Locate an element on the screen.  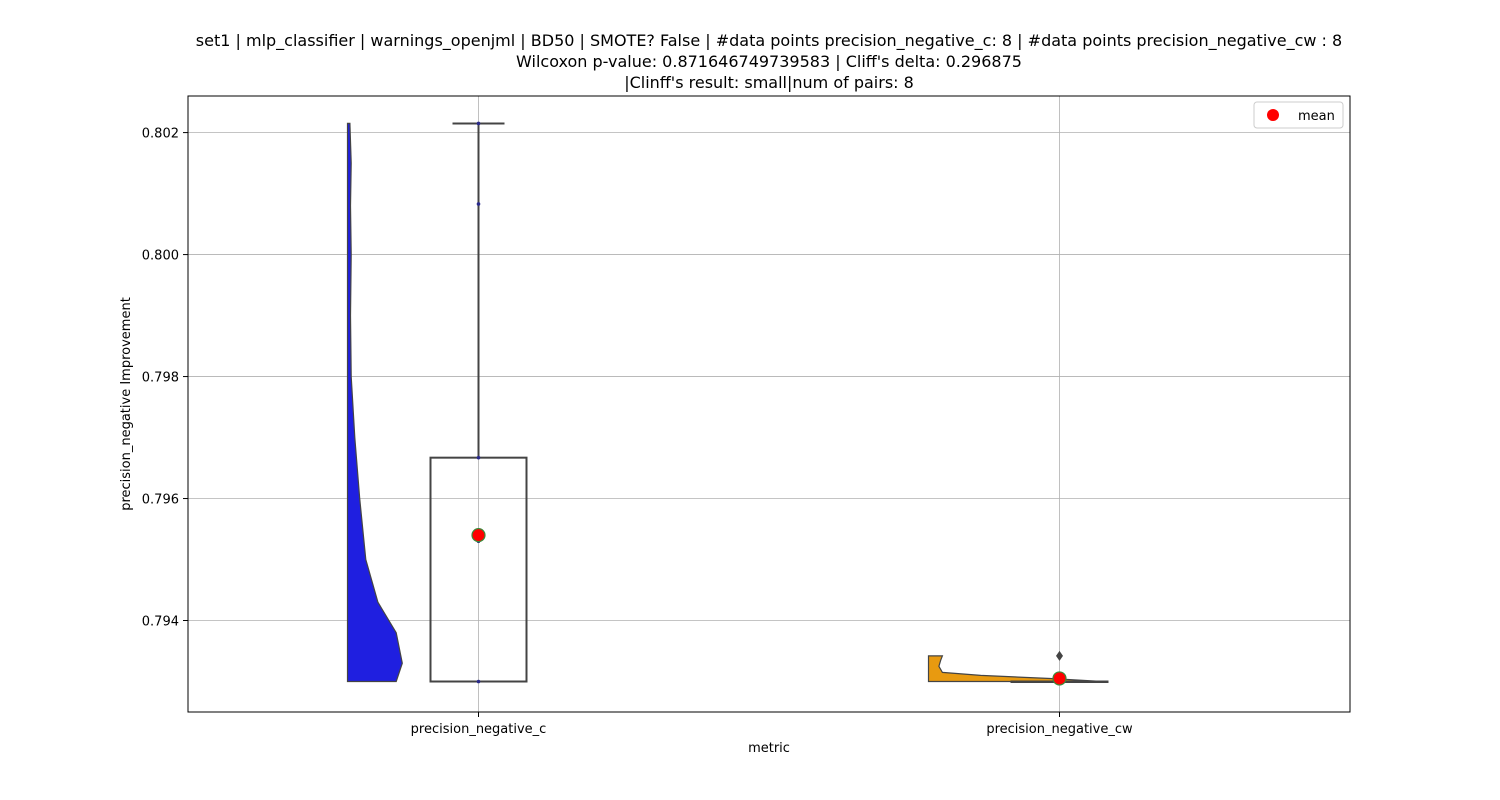
y-axis-ticks: 0.794 0.796 0.798 0.800 0.802 is located at coordinates (165, 378).